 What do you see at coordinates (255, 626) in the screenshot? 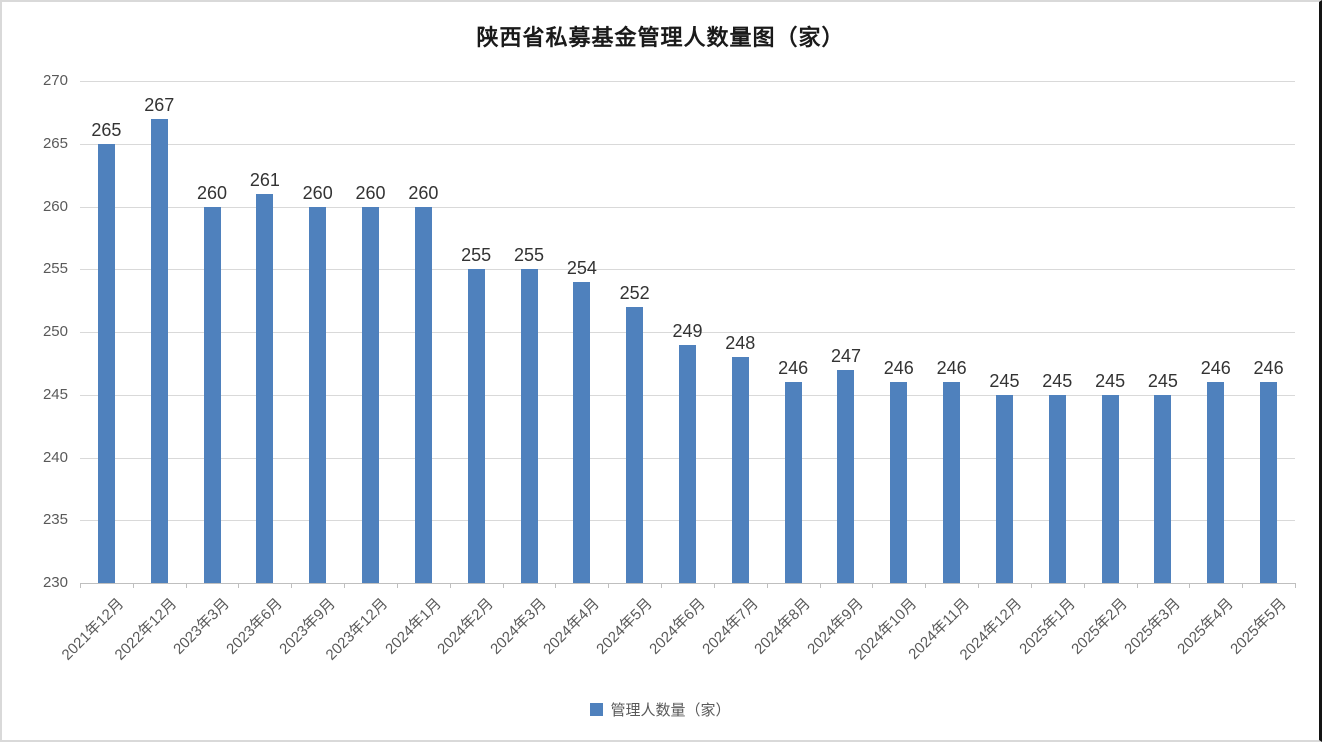
I see `x-axis-label: 2023年6月` at bounding box center [255, 626].